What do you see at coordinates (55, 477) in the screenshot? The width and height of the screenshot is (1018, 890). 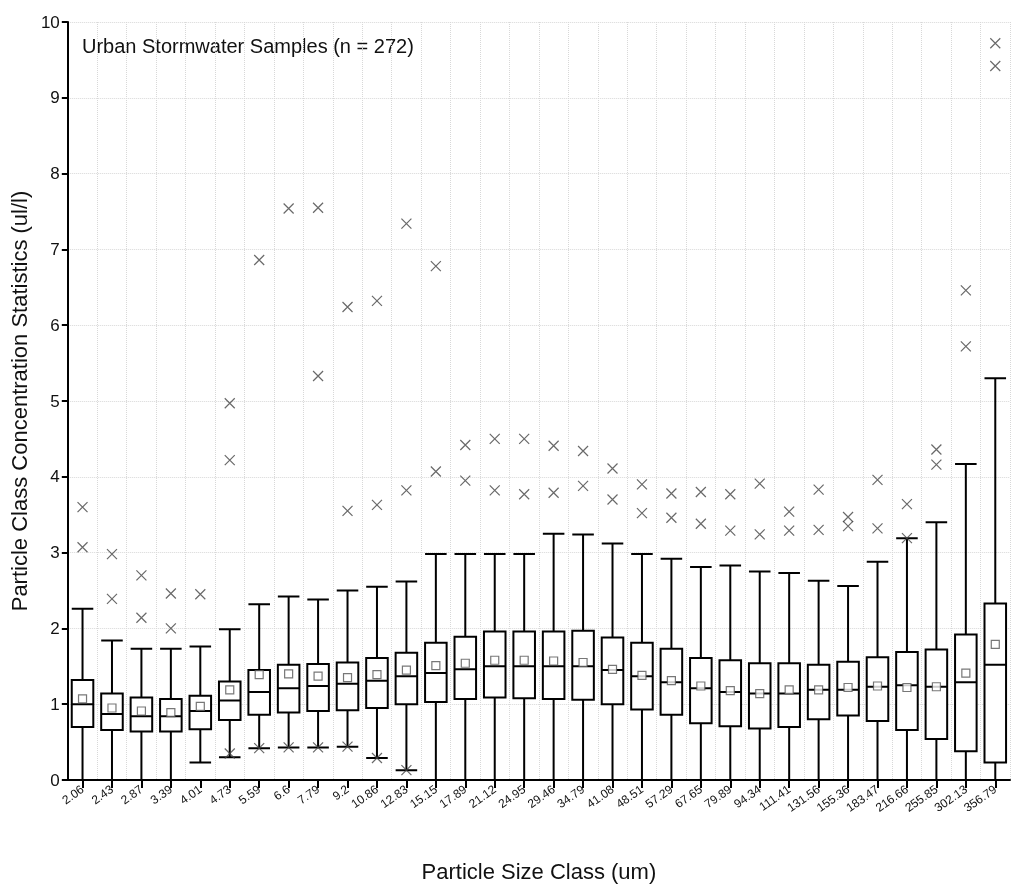 I see `y-tick-label: 4` at bounding box center [55, 477].